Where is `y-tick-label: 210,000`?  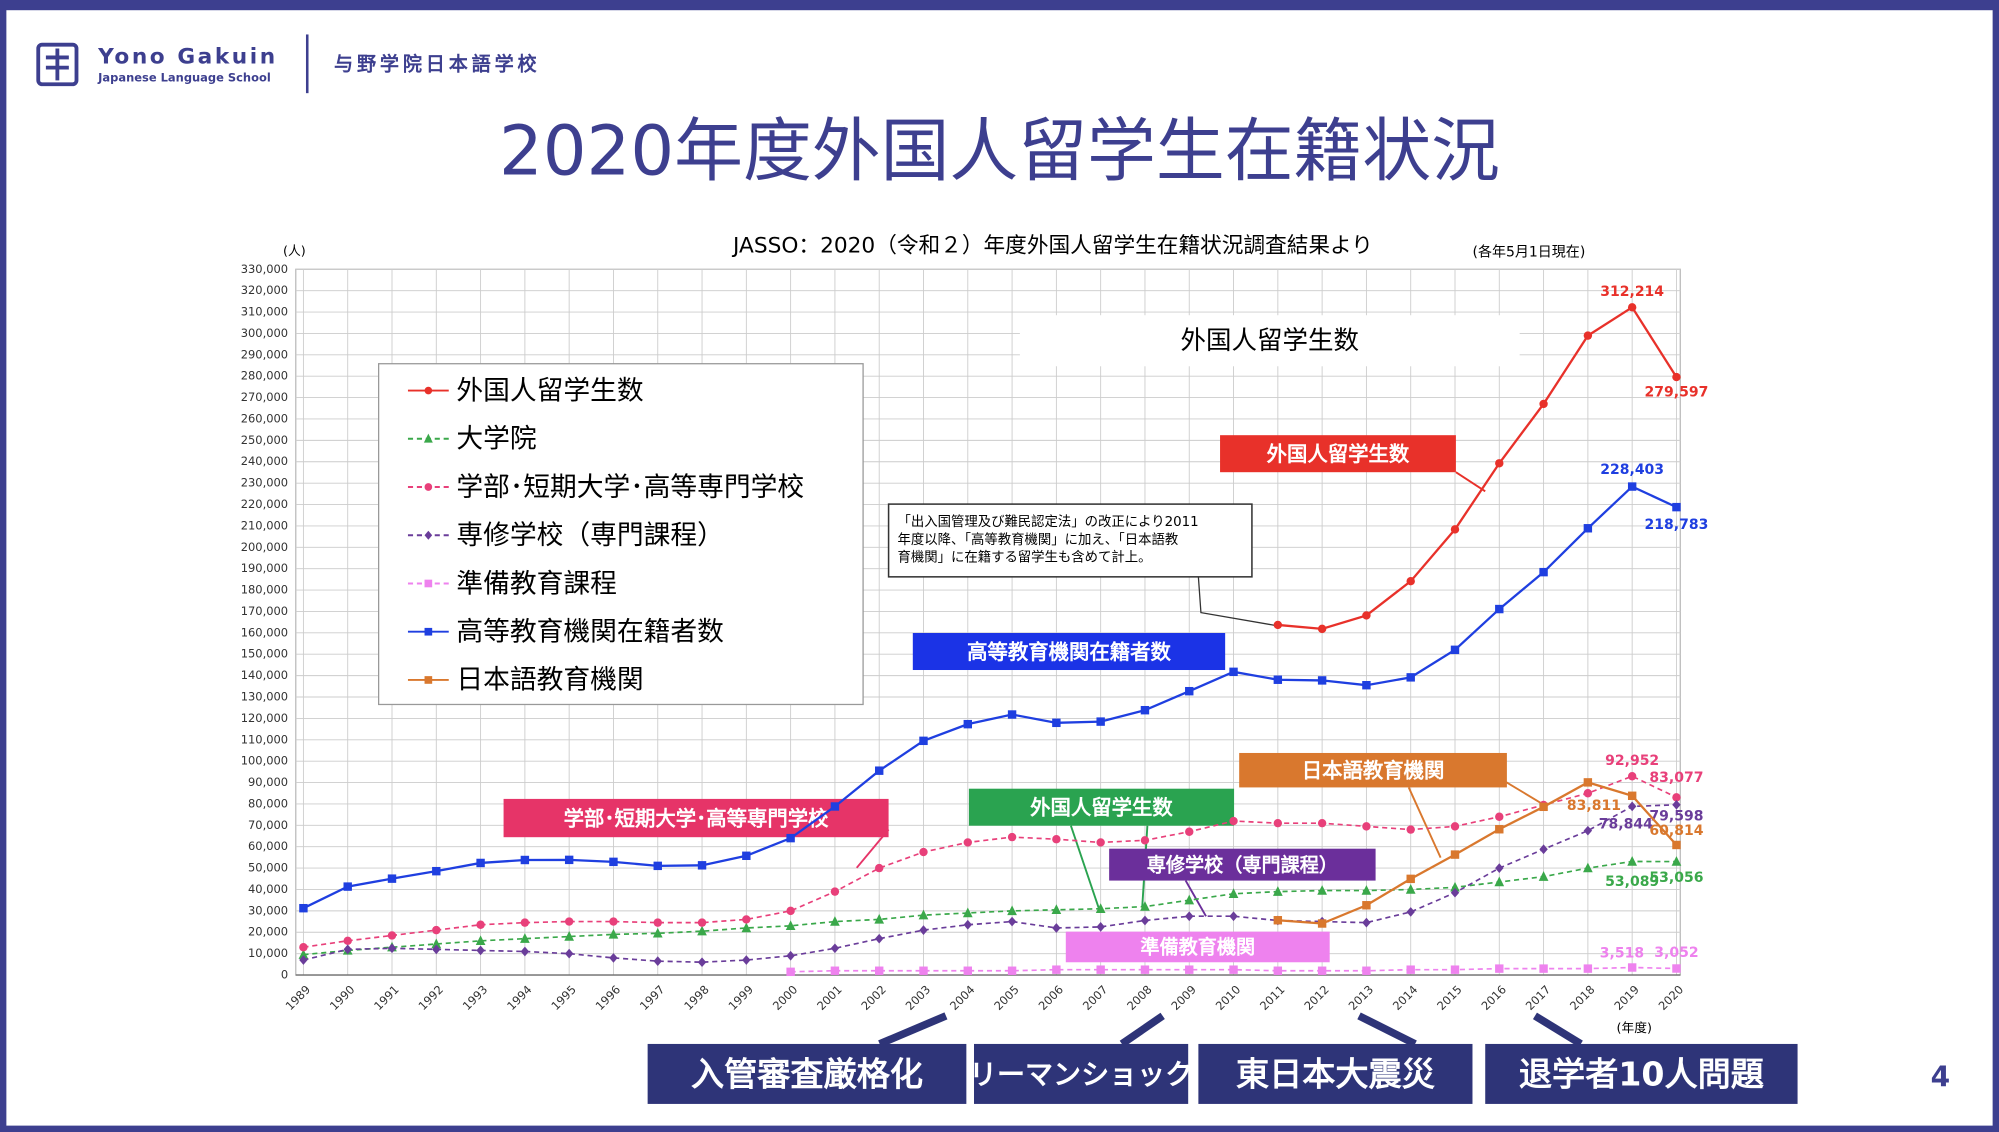 y-tick-label: 210,000 is located at coordinates (264, 525).